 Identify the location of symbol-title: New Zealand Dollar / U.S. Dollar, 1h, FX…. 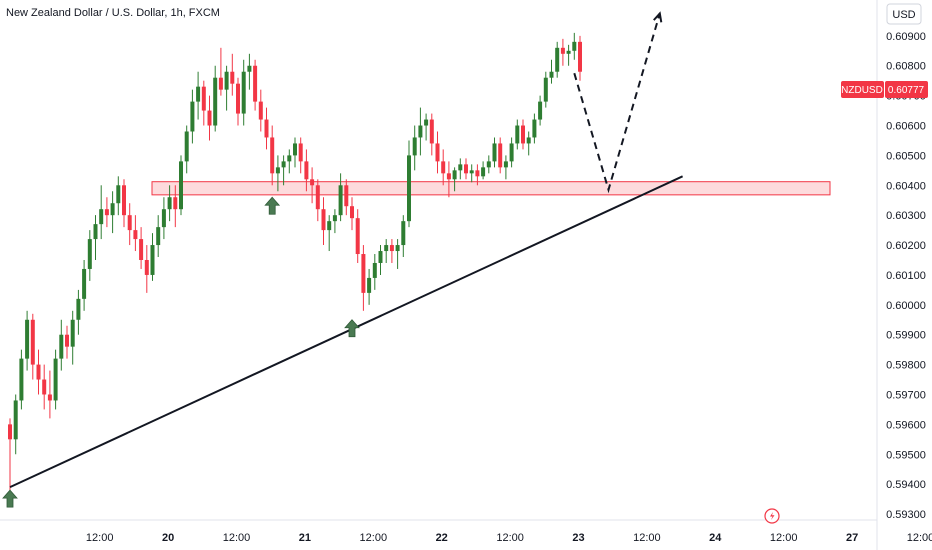
(113, 13).